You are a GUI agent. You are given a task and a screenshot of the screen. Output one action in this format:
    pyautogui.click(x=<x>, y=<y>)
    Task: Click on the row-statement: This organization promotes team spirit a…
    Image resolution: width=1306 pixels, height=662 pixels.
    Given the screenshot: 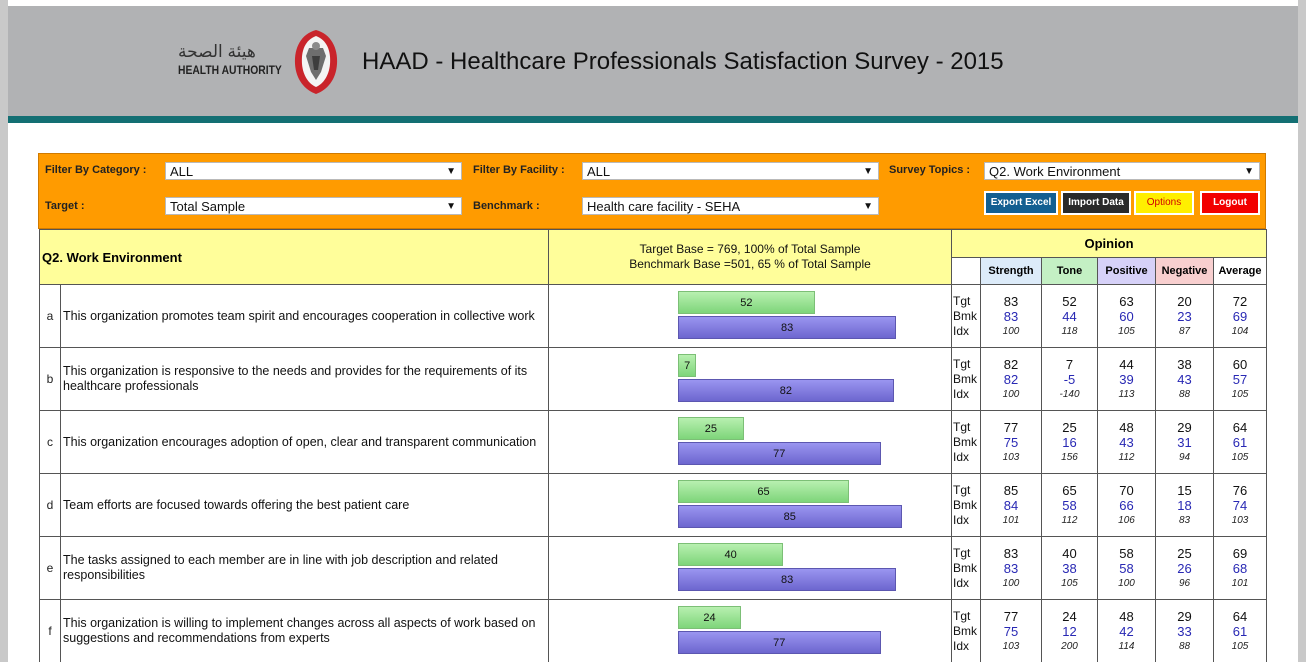 What is the action you would take?
    pyautogui.click(x=304, y=316)
    